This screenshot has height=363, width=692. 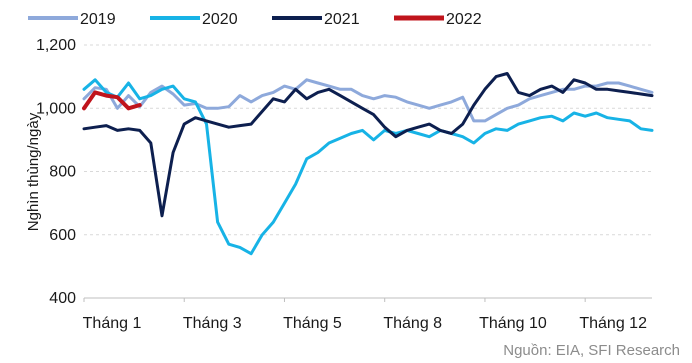 What do you see at coordinates (613, 323) in the screenshot?
I see `x-tick-label: Tháng 12` at bounding box center [613, 323].